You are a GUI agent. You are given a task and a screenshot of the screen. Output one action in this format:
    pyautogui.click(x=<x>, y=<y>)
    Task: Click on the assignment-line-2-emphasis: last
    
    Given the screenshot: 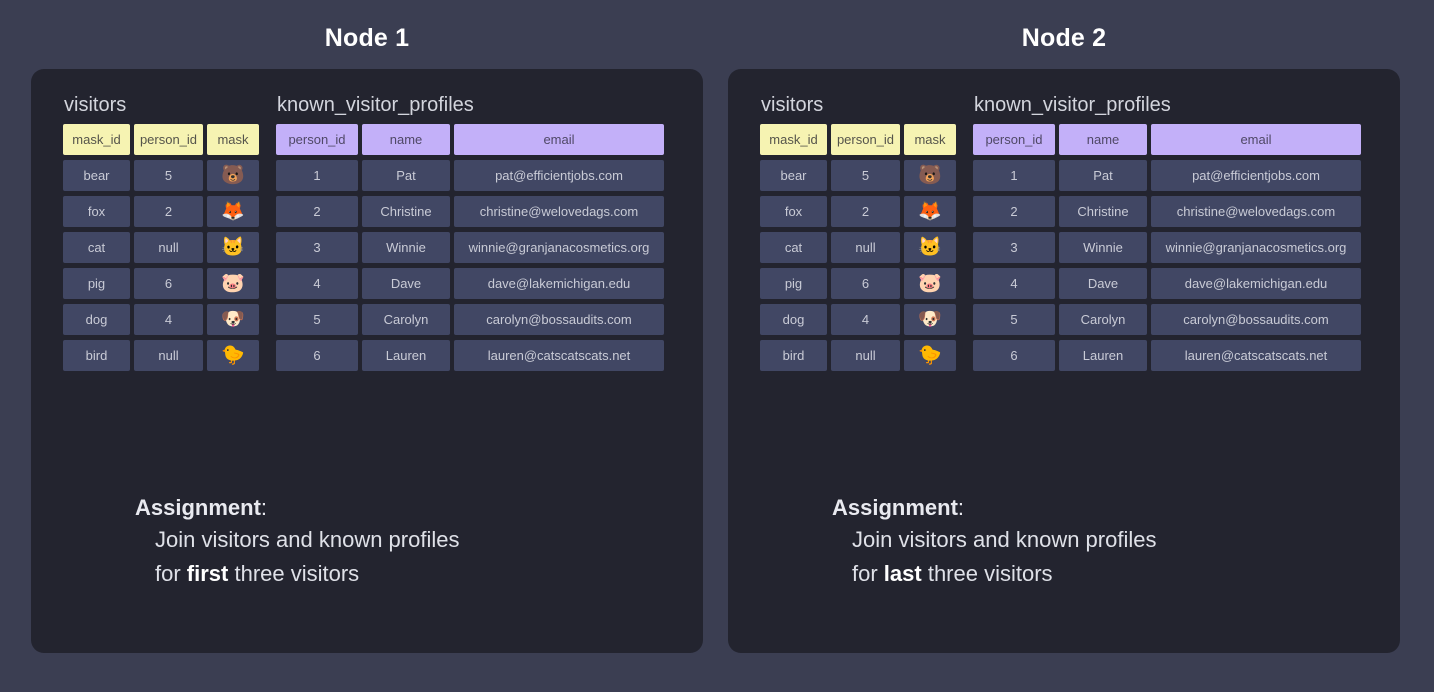 What is the action you would take?
    pyautogui.click(x=902, y=573)
    